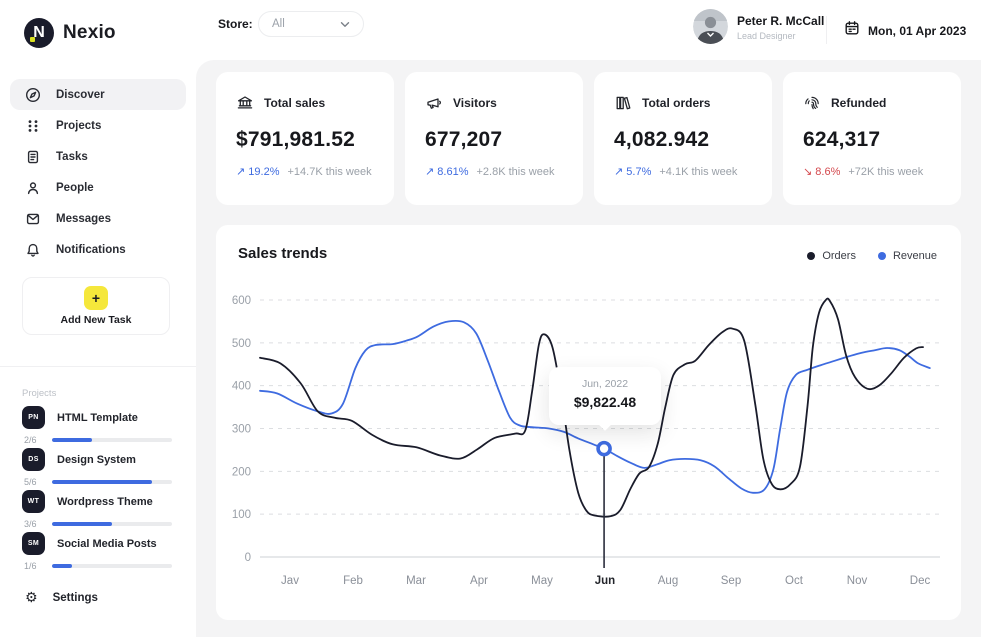 The height and width of the screenshot is (637, 981). Describe the element at coordinates (842, 139) in the screenshot. I see `stat-value: 624,317` at that location.